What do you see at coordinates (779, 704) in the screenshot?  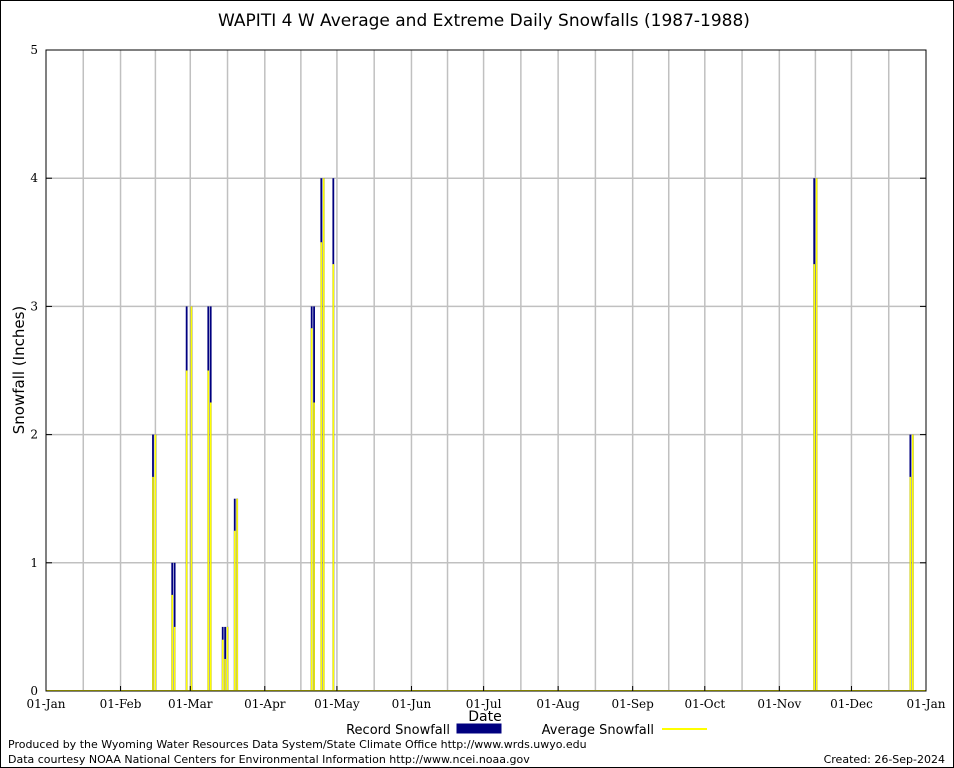 I see `x-tick-label: 01-Nov` at bounding box center [779, 704].